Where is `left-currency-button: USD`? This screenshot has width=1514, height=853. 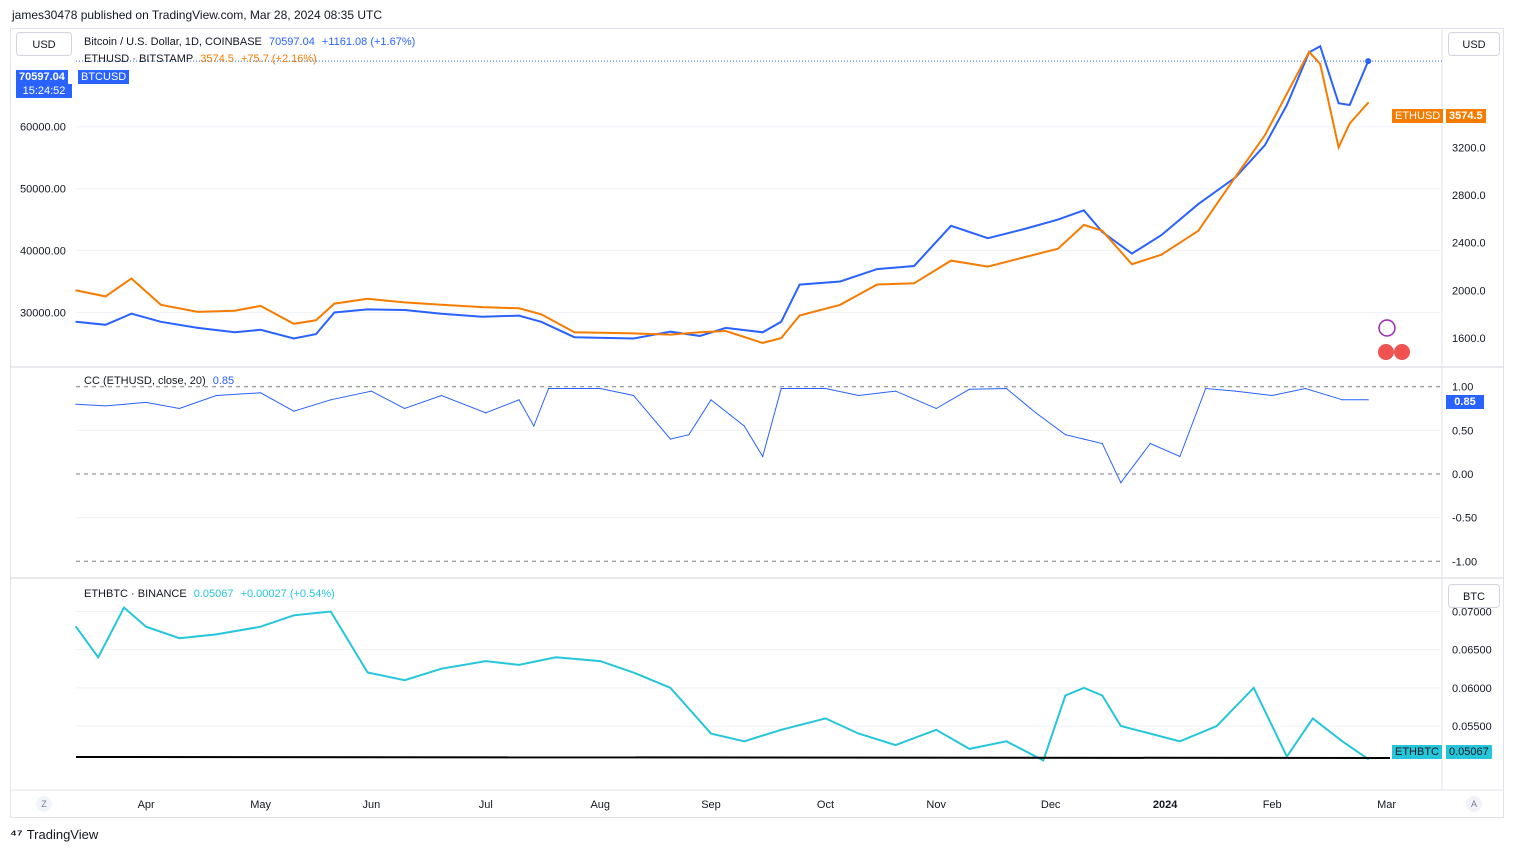
left-currency-button: USD is located at coordinates (44, 44).